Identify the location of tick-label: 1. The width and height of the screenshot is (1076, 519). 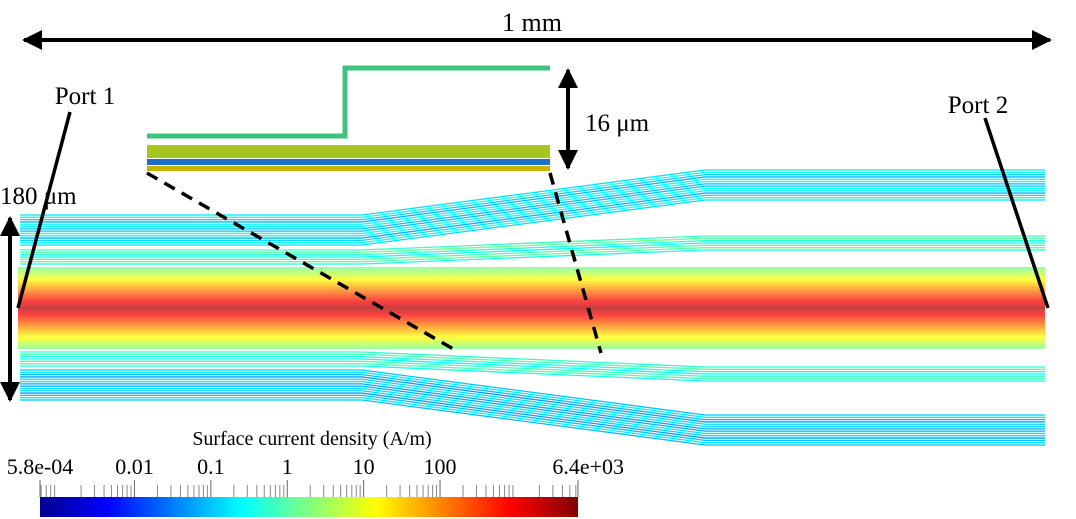
(287, 466).